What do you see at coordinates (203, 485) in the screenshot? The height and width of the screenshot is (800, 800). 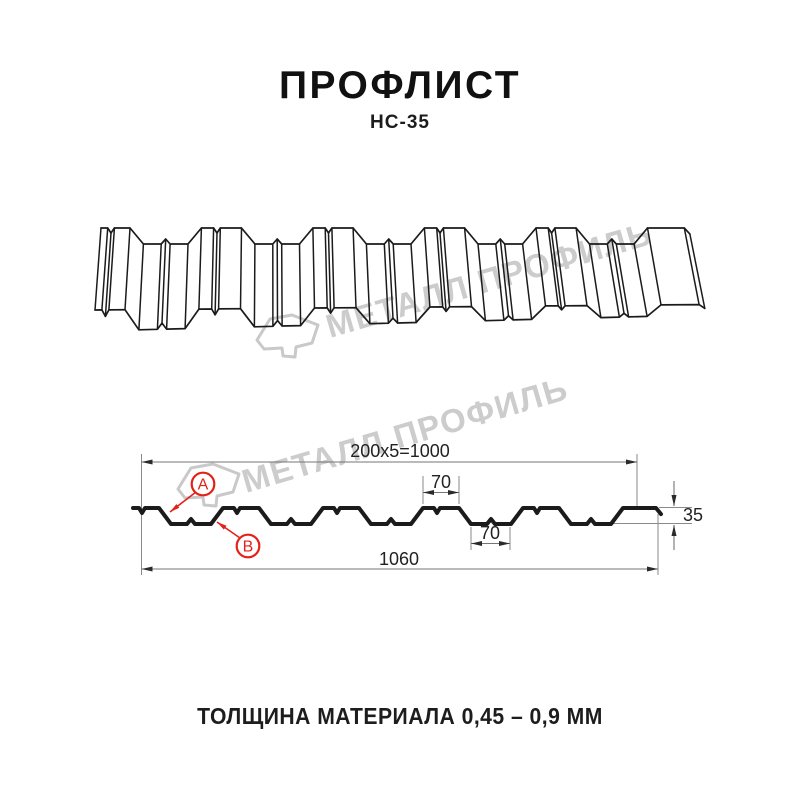 I see `callout-a-label: A` at bounding box center [203, 485].